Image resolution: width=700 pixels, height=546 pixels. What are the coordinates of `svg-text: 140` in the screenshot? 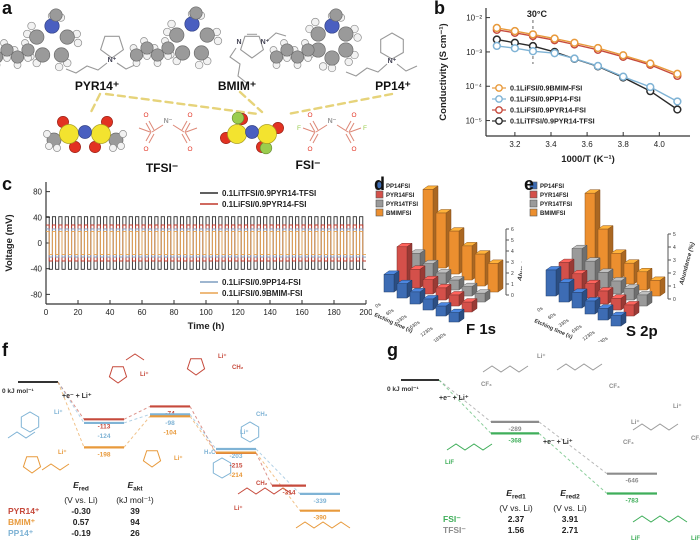 It's located at (270, 312).